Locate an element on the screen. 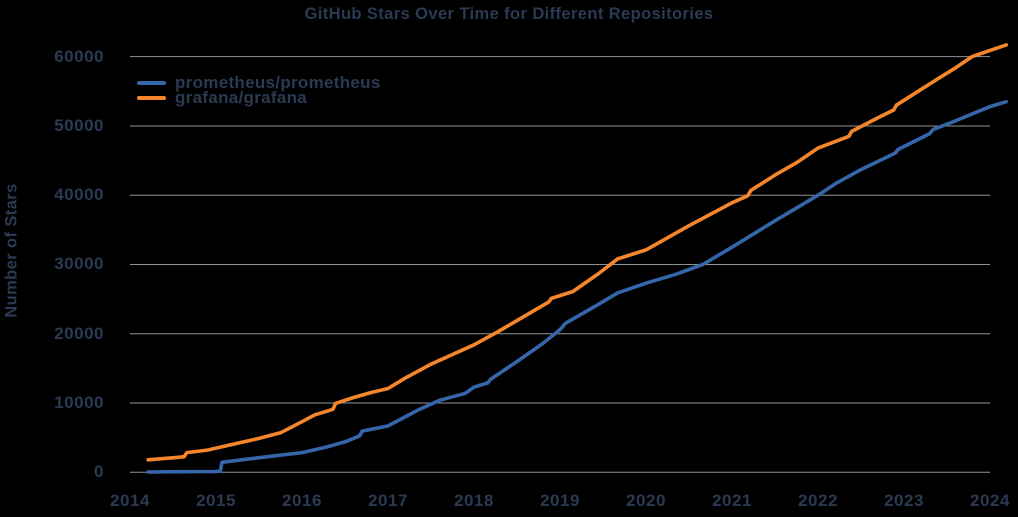 The image size is (1018, 517). y-tick-label-60000: 60000 is located at coordinates (79, 56).